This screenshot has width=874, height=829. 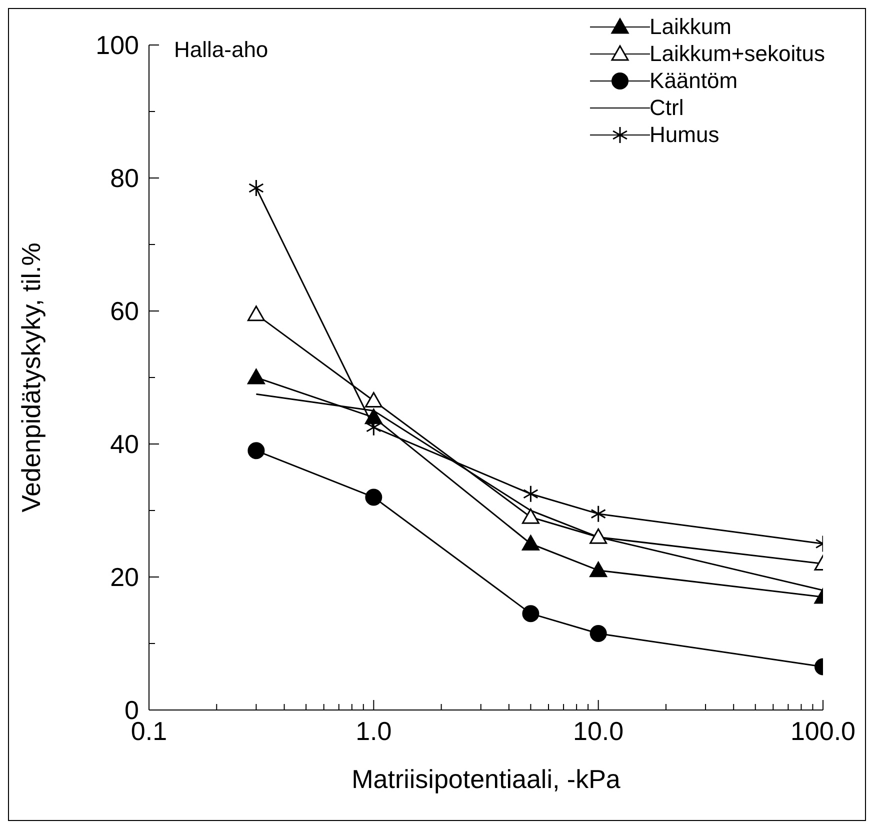 I want to click on legend-label: Laikkum+sekoitus, so click(x=737, y=53).